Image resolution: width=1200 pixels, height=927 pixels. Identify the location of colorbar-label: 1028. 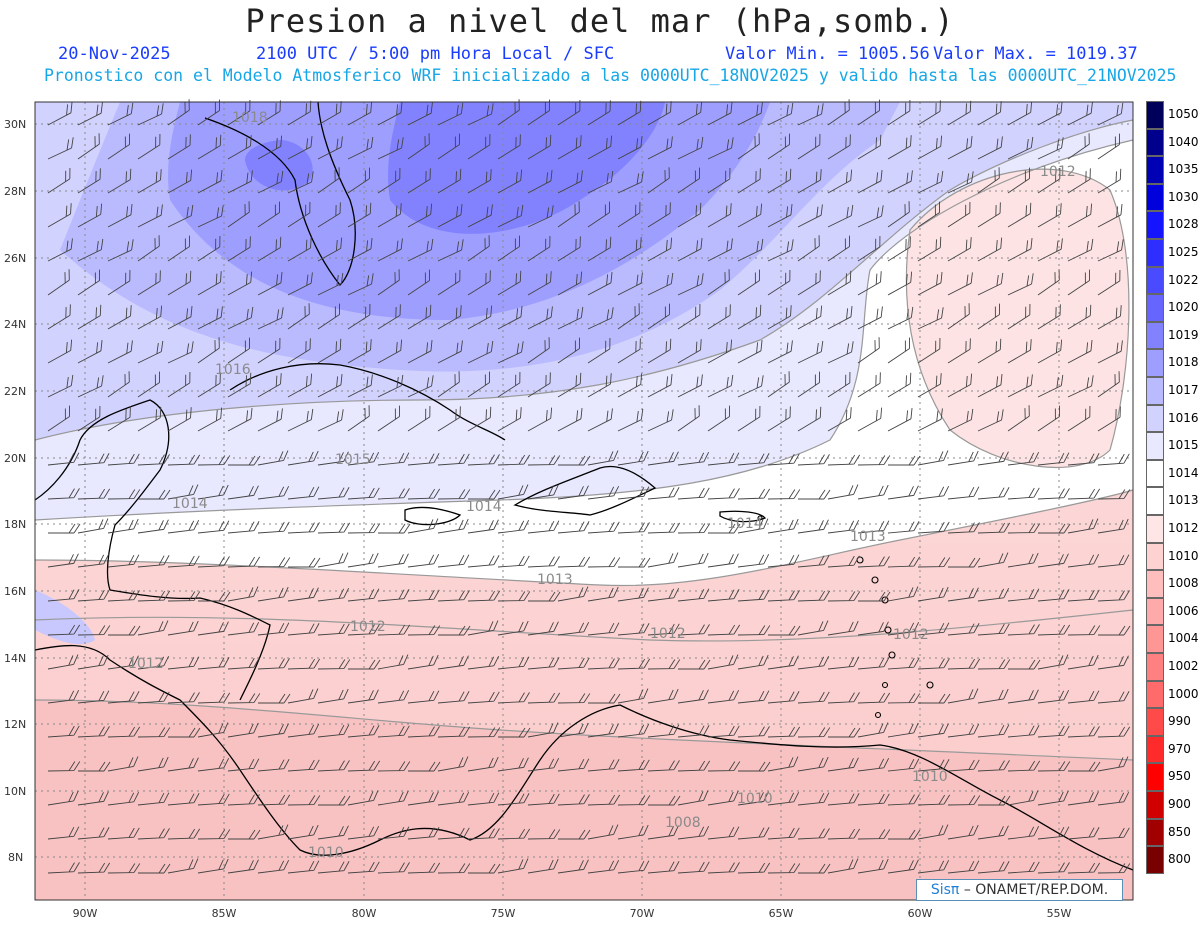
(1183, 224).